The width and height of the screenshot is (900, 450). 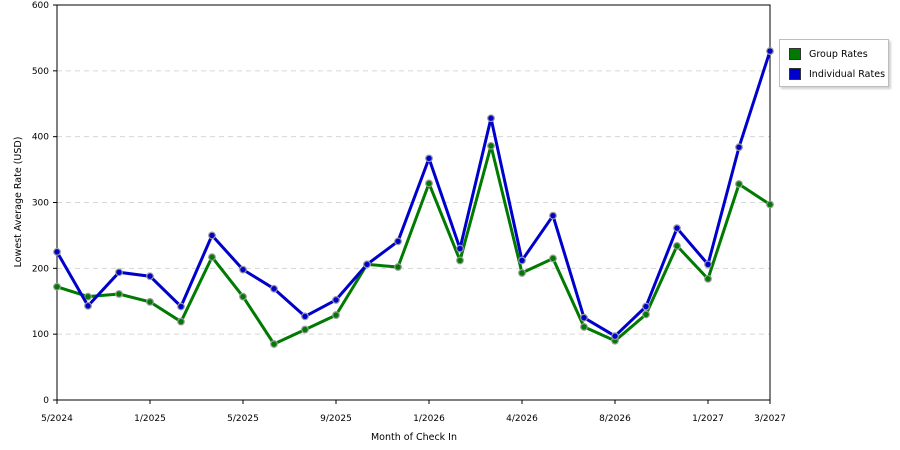 What do you see at coordinates (40, 72) in the screenshot?
I see `y-tick-label: 500` at bounding box center [40, 72].